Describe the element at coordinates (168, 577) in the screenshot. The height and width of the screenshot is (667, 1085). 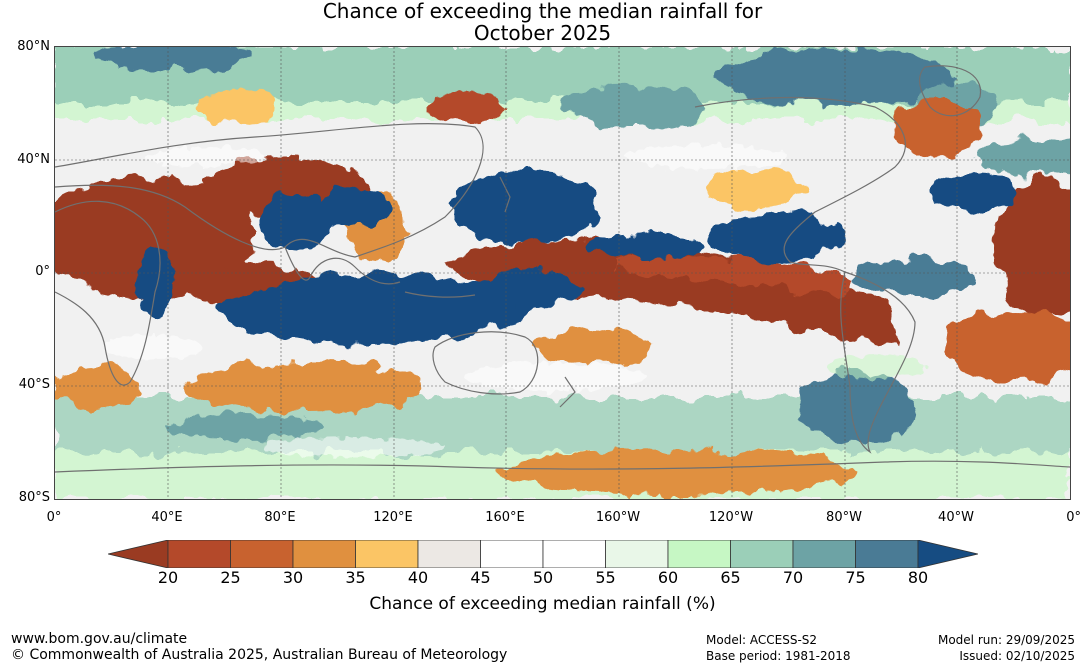
I see `colorbar-tick-label: 20` at that location.